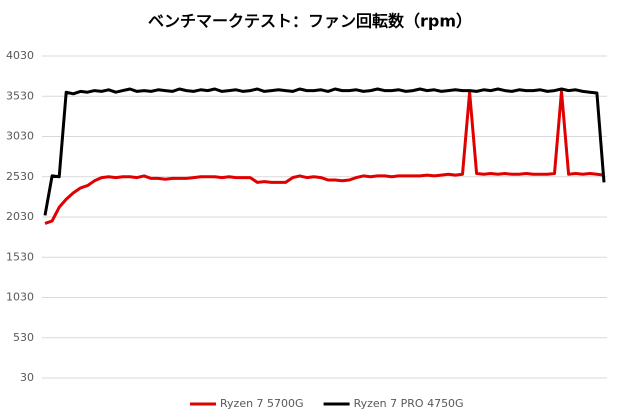 This screenshot has height=420, width=620. I want to click on y-tick-label: 2530, so click(20, 176).